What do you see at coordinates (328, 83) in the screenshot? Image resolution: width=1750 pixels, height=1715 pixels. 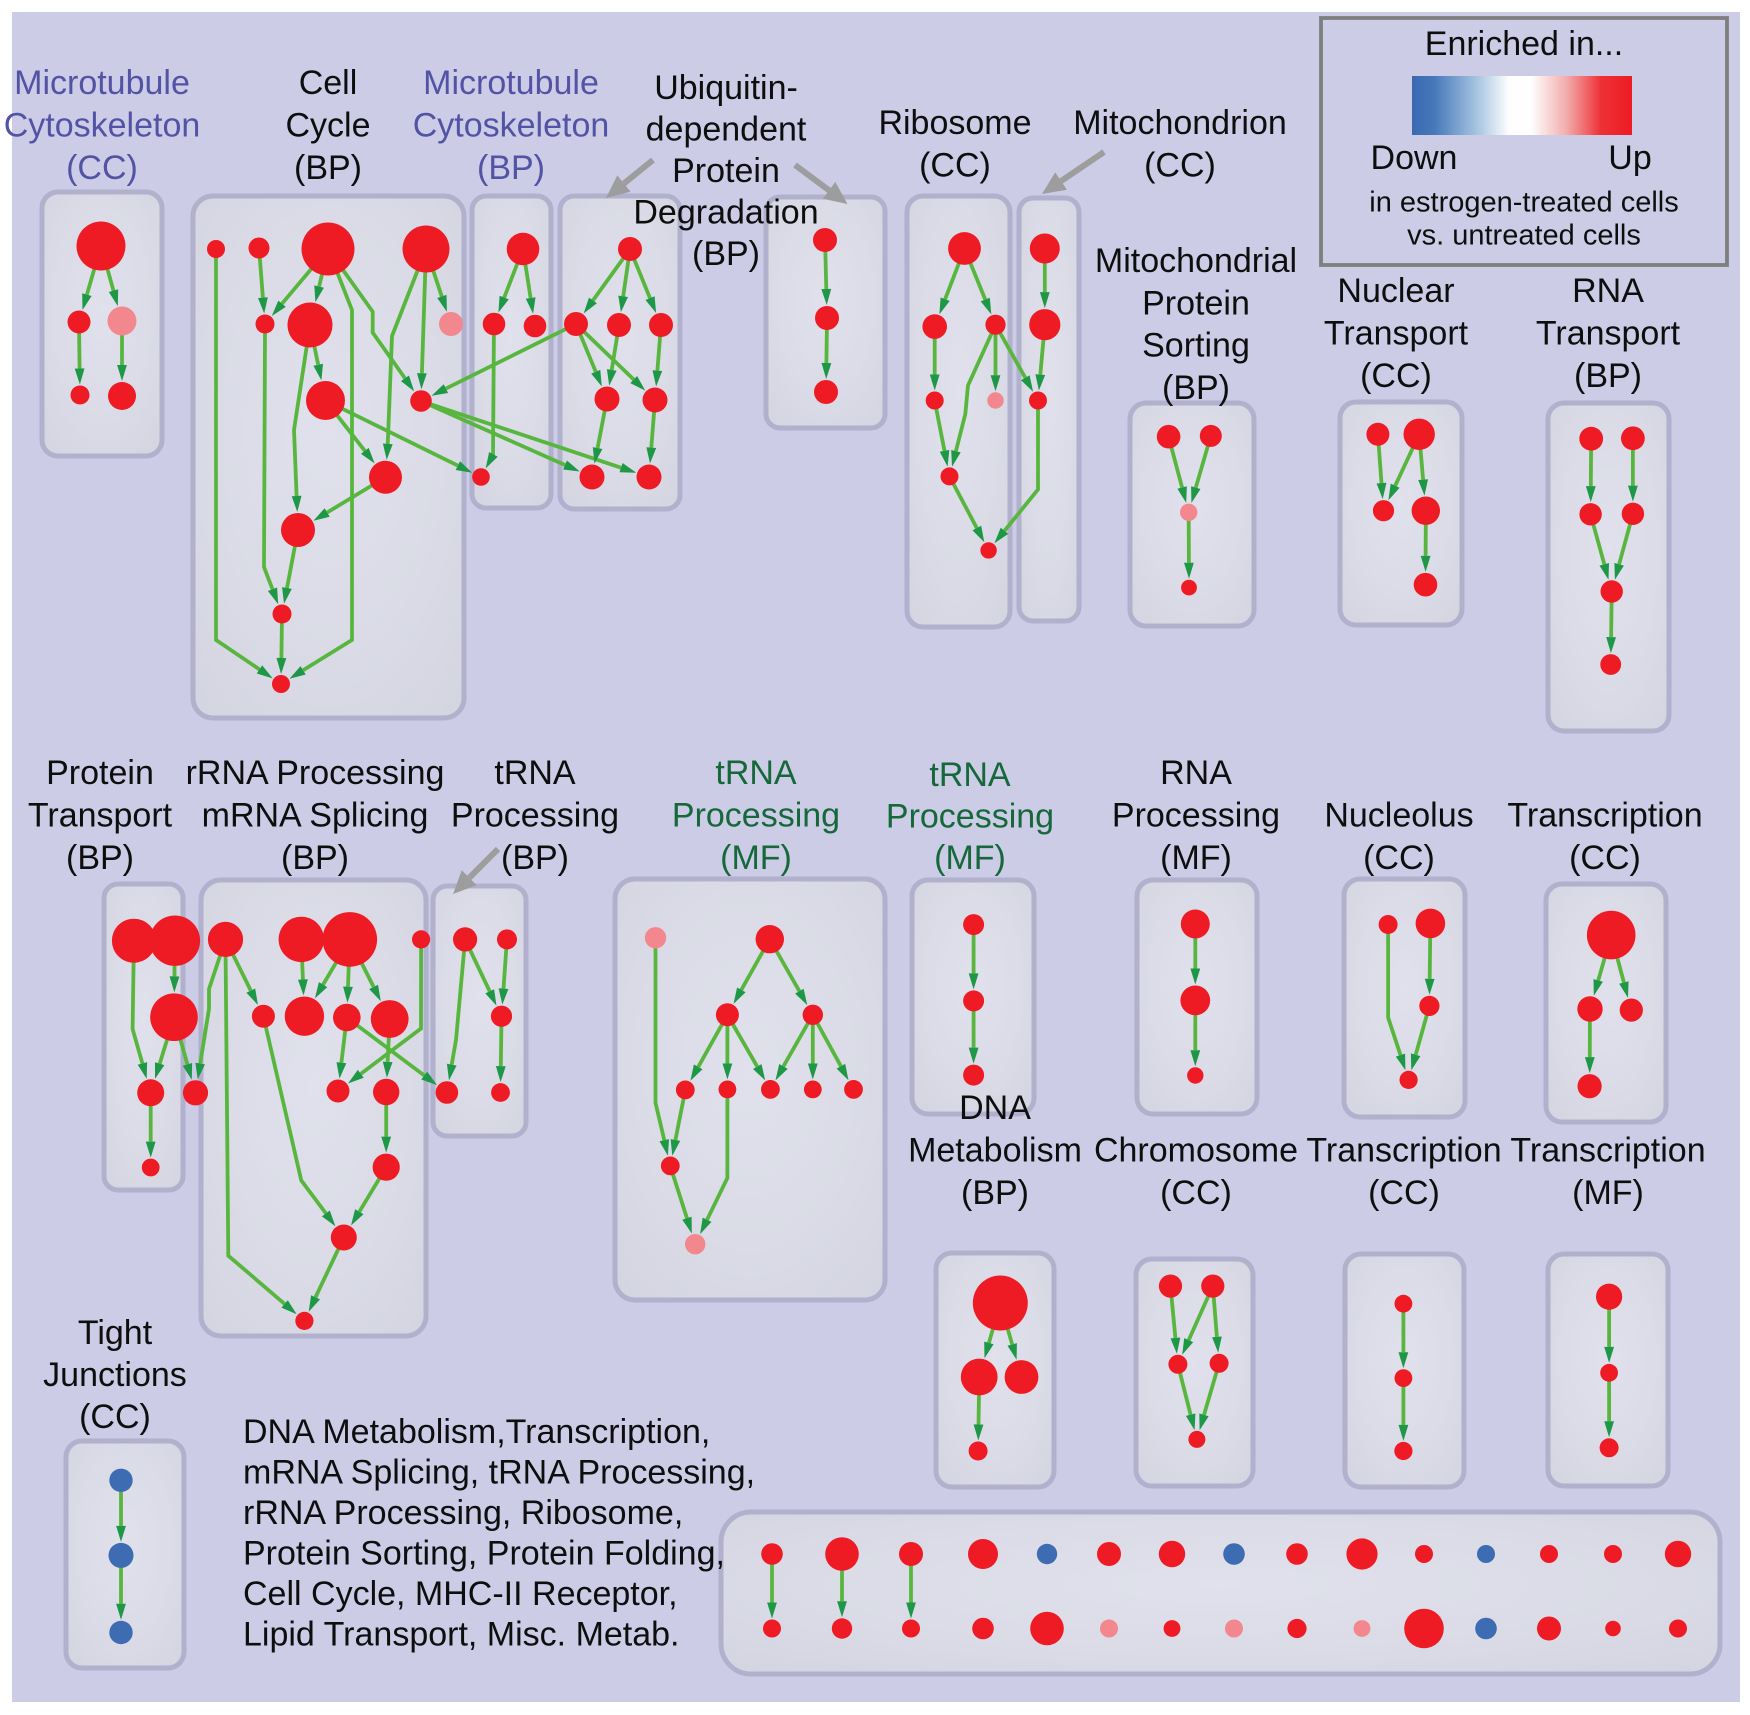 I see `svg-text: Cell` at bounding box center [328, 83].